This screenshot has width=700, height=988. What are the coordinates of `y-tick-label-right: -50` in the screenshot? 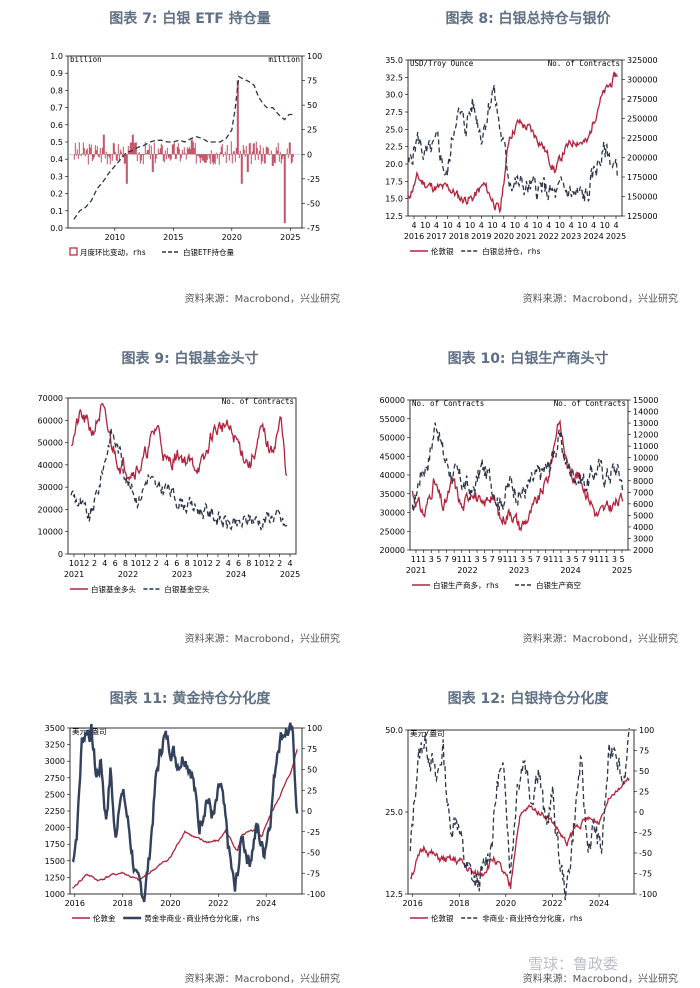 It's located at (313, 203).